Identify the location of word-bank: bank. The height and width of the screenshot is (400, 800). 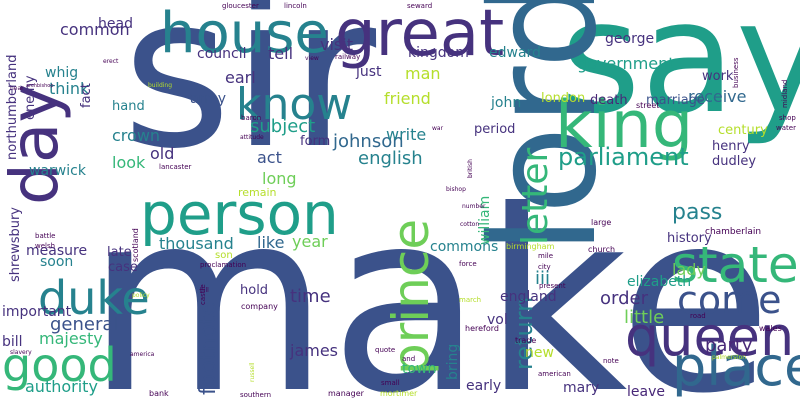
(159, 393).